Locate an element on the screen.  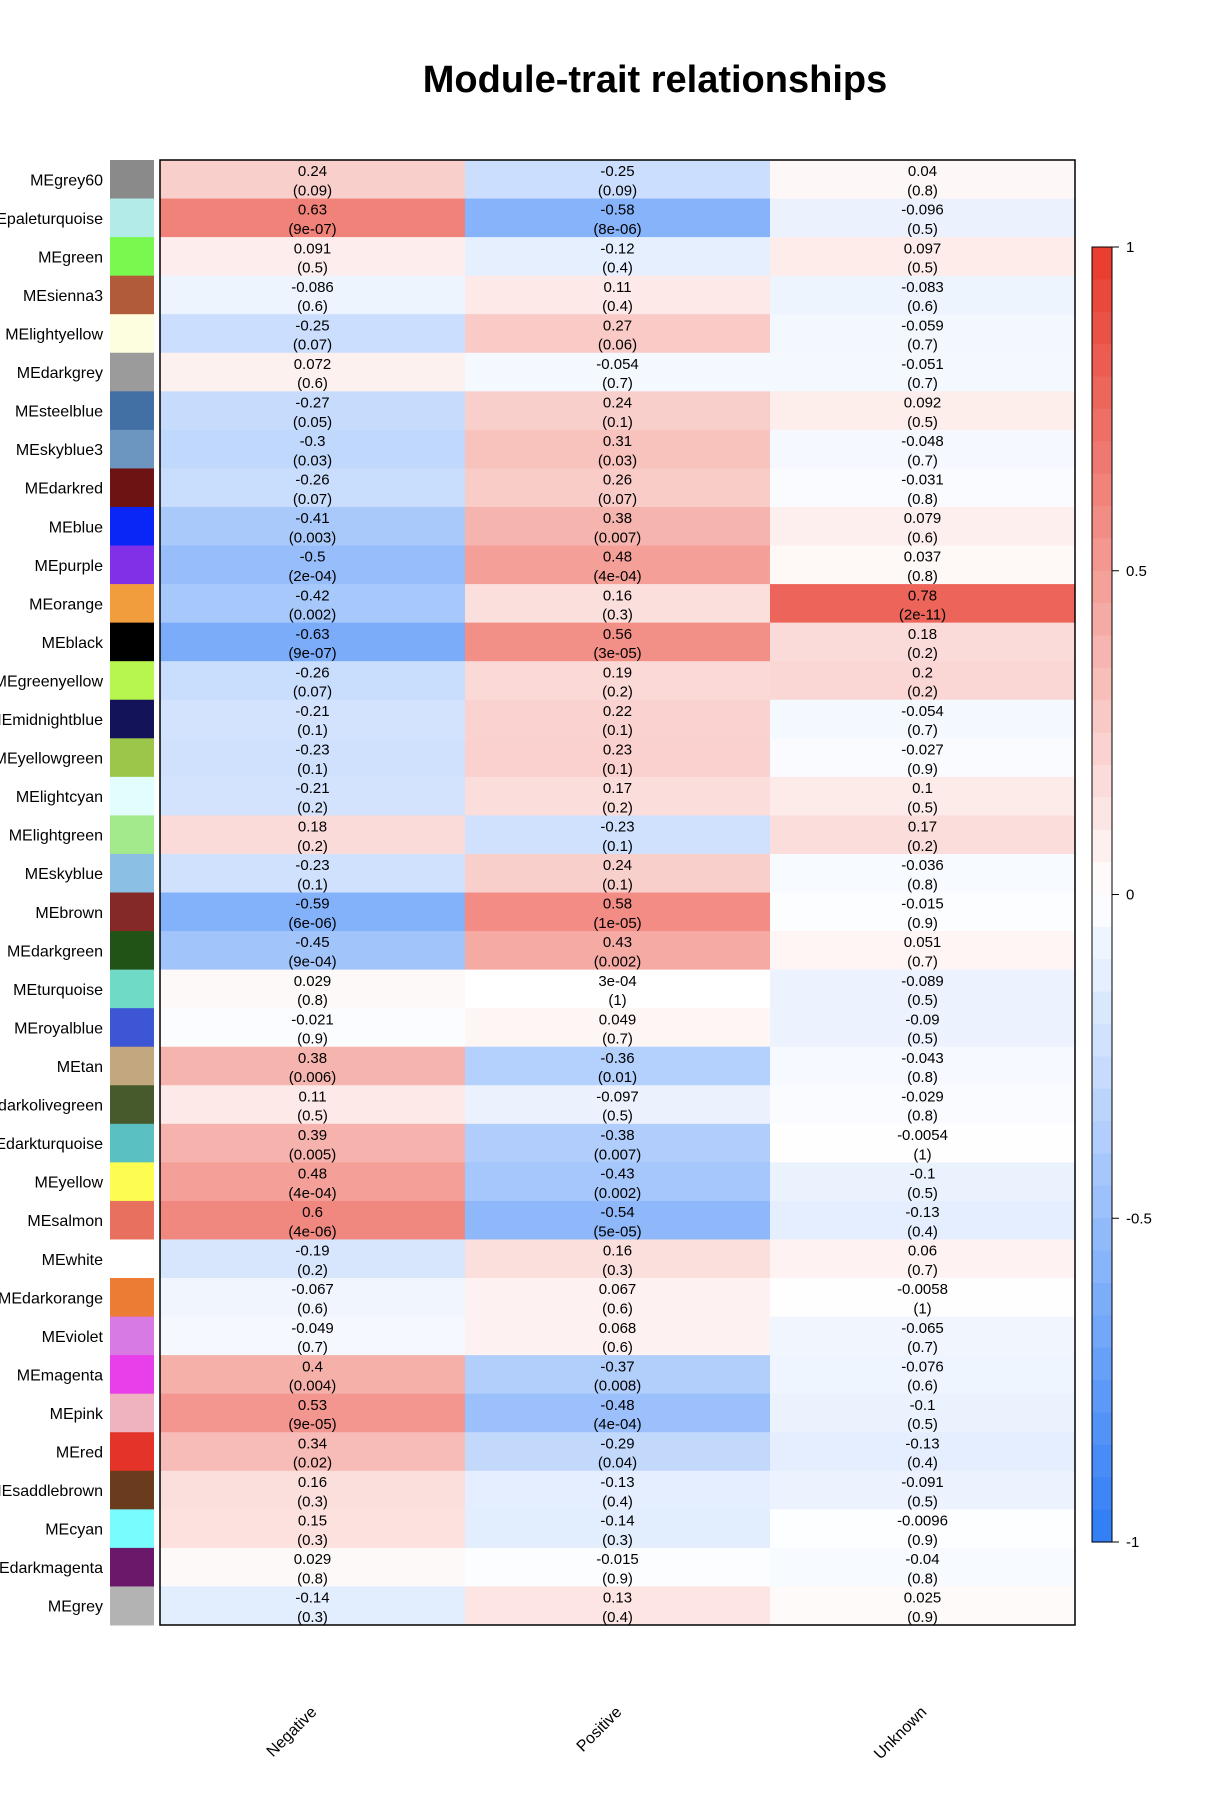
cell-pvalue: (0.006) is located at coordinates (313, 1077).